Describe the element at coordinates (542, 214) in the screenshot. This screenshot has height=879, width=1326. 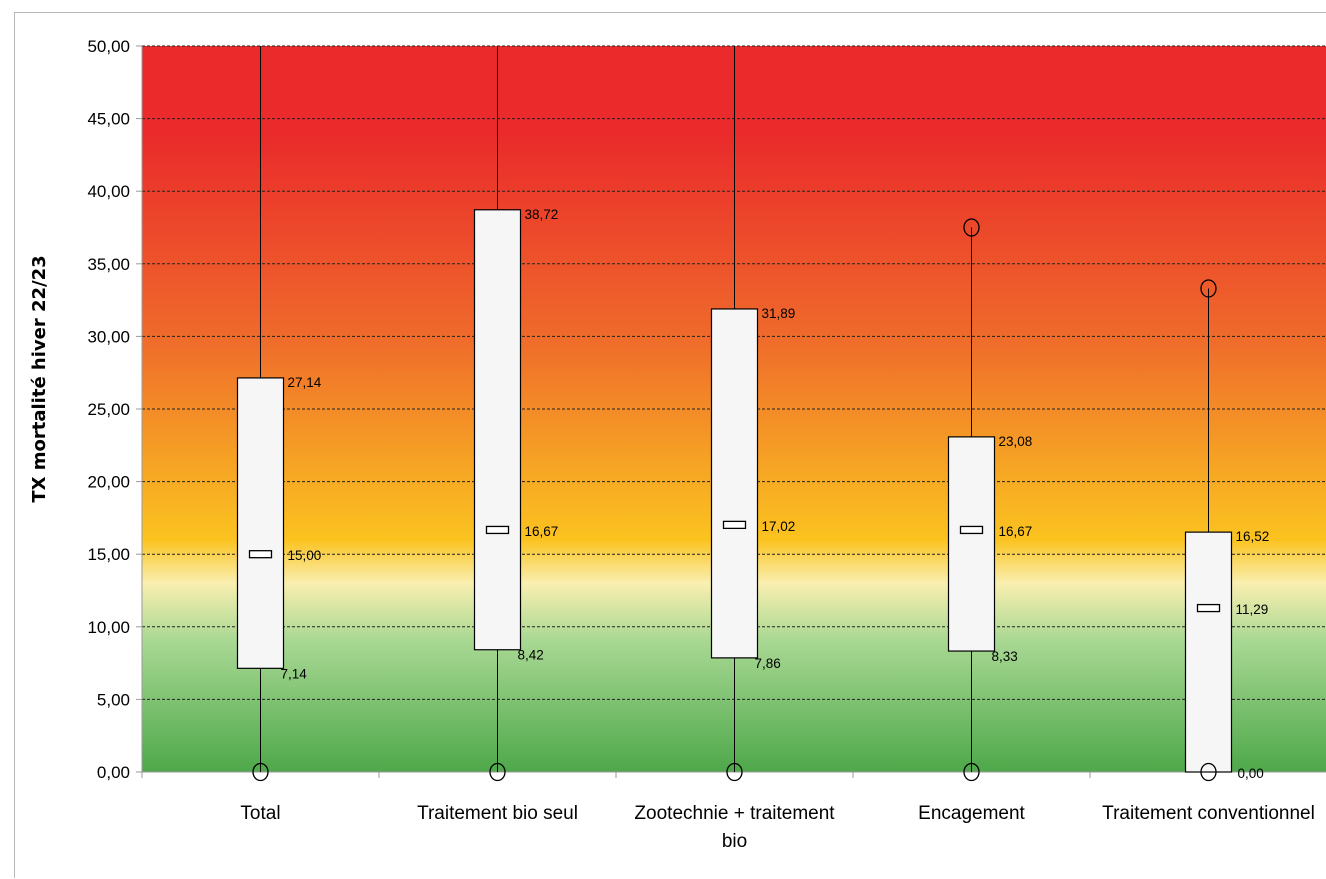
I see `q3-data-label: 38,72` at that location.